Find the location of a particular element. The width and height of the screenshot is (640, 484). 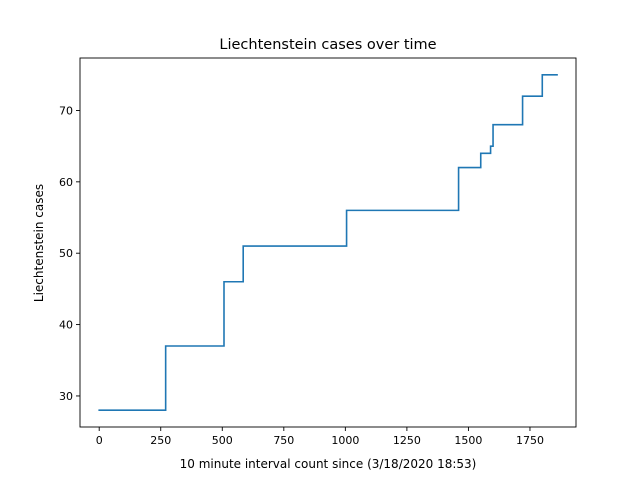

x-tick-label: 750 is located at coordinates (283, 440).